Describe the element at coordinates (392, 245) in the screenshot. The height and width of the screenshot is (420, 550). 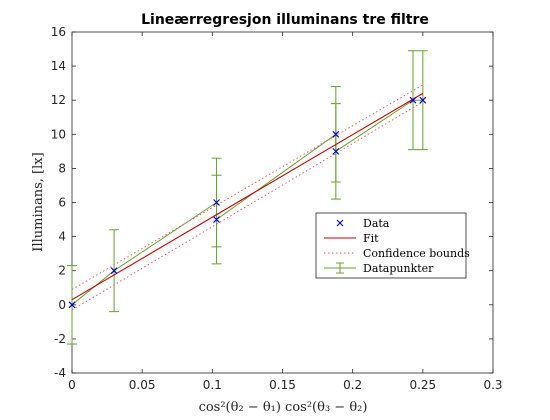
I see `legend: Data Fit Confidence bounds Datapunkter` at that location.